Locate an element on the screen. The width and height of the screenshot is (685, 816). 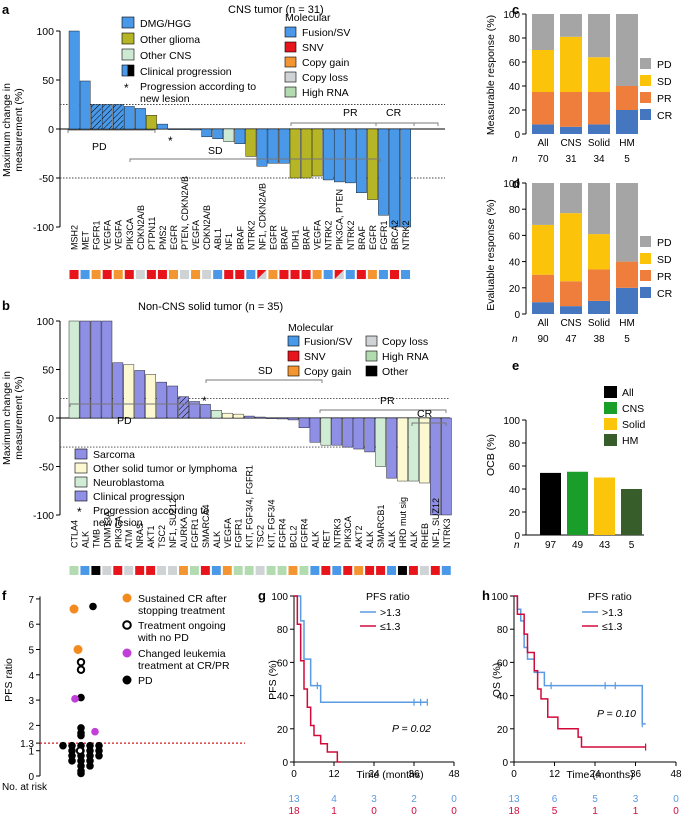
category-label: AKT1 is located at coordinates (151, 536).